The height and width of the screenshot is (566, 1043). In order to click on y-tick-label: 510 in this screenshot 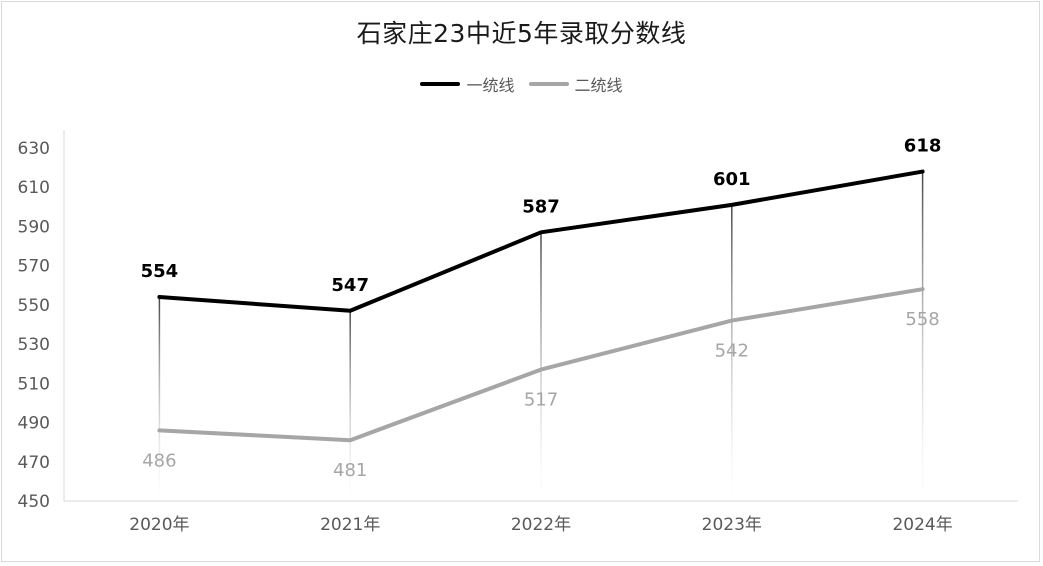, I will do `click(34, 384)`.